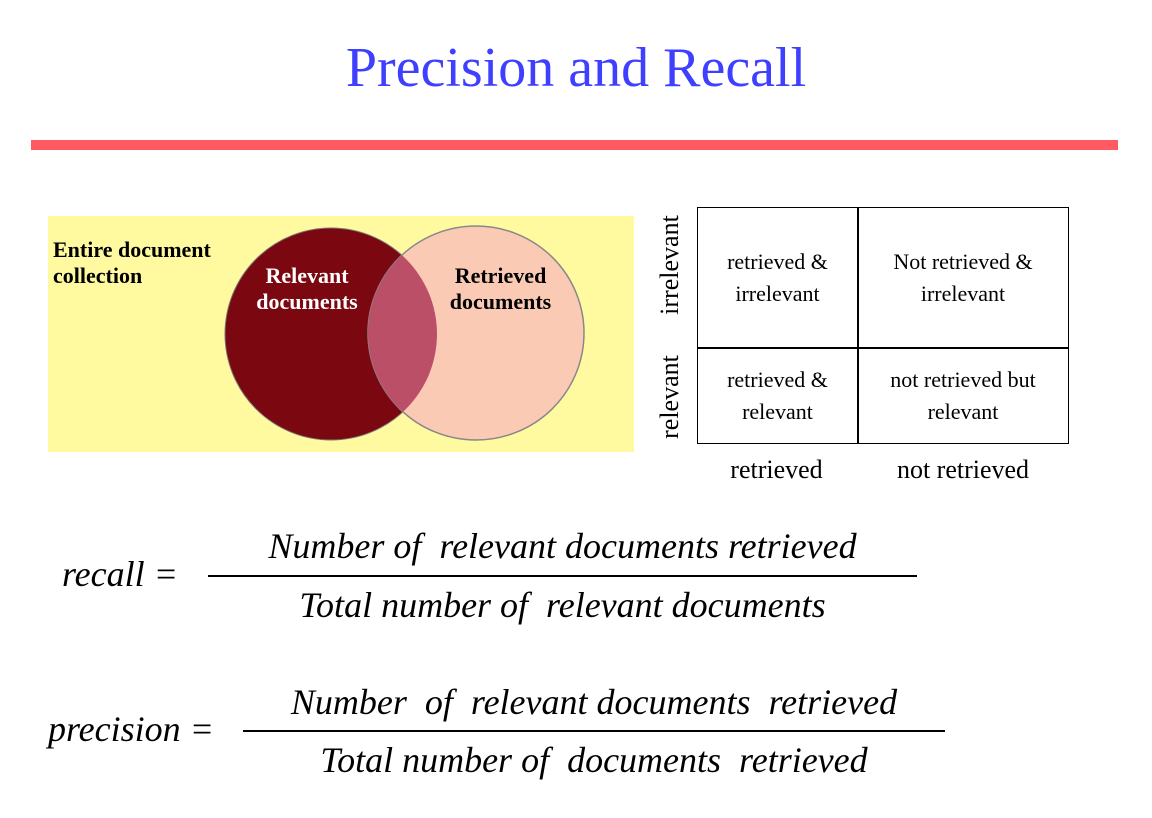 This screenshot has width=1152, height=818. I want to click on relevant-label-line: Relevant, so click(307, 275).